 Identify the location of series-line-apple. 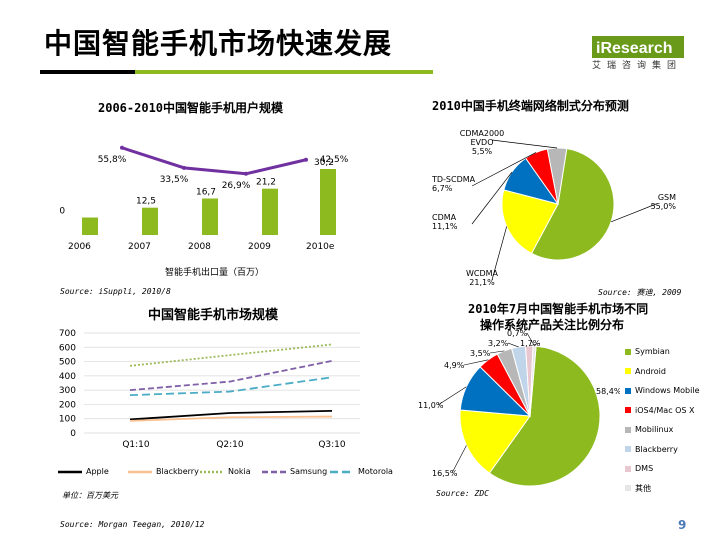
(231, 415).